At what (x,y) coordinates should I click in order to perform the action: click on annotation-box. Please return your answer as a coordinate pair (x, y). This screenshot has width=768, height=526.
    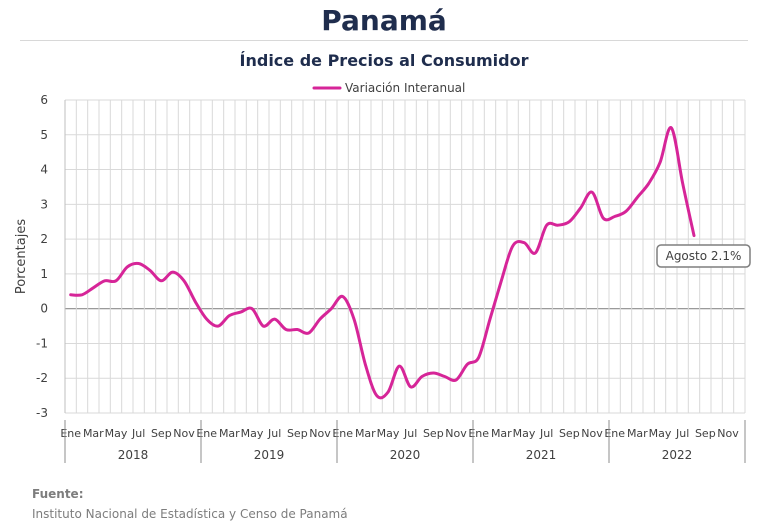
    Looking at the image, I should click on (703, 256).